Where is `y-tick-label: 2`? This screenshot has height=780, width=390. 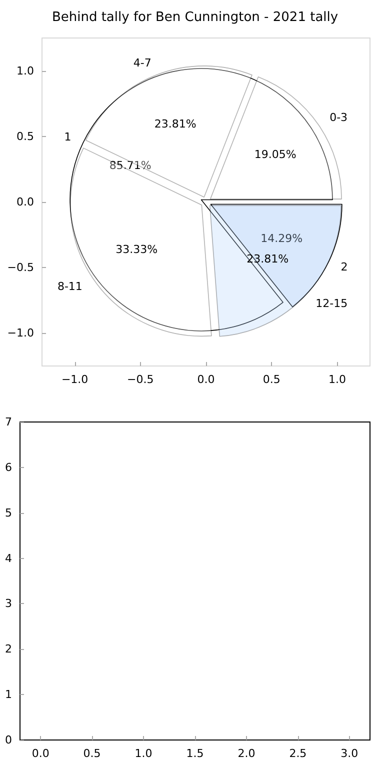
y-tick-label: 2 is located at coordinates (8, 649).